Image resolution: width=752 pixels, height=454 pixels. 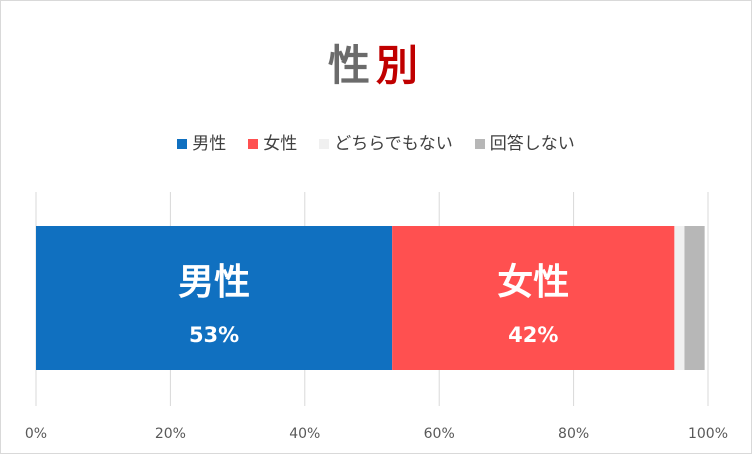 I want to click on legend-item-male: 男性, so click(x=201, y=144).